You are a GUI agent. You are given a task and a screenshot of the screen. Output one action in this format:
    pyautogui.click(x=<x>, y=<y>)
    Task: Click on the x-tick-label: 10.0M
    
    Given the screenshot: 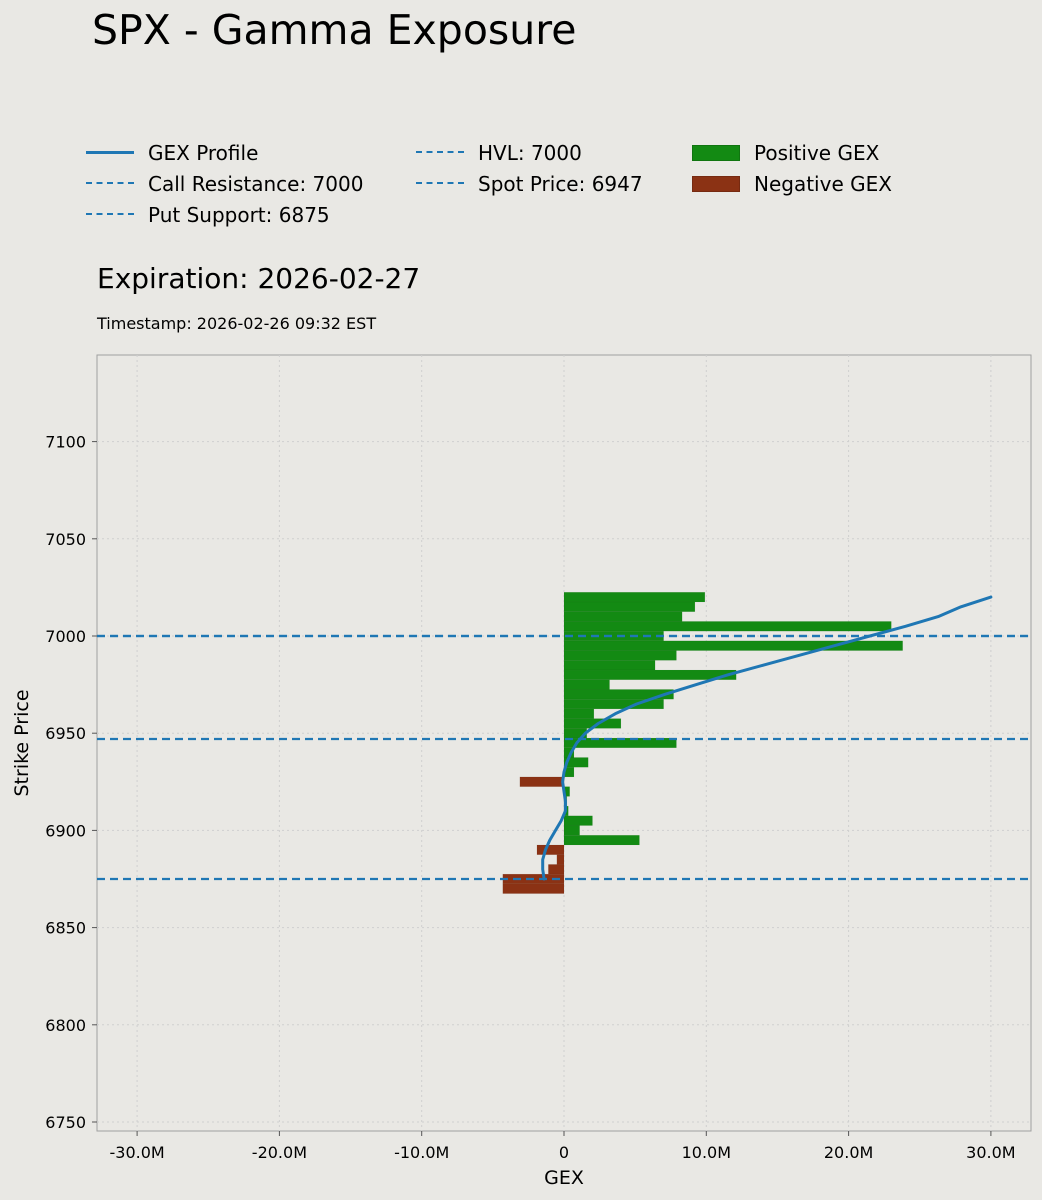 What is the action you would take?
    pyautogui.click(x=706, y=1152)
    